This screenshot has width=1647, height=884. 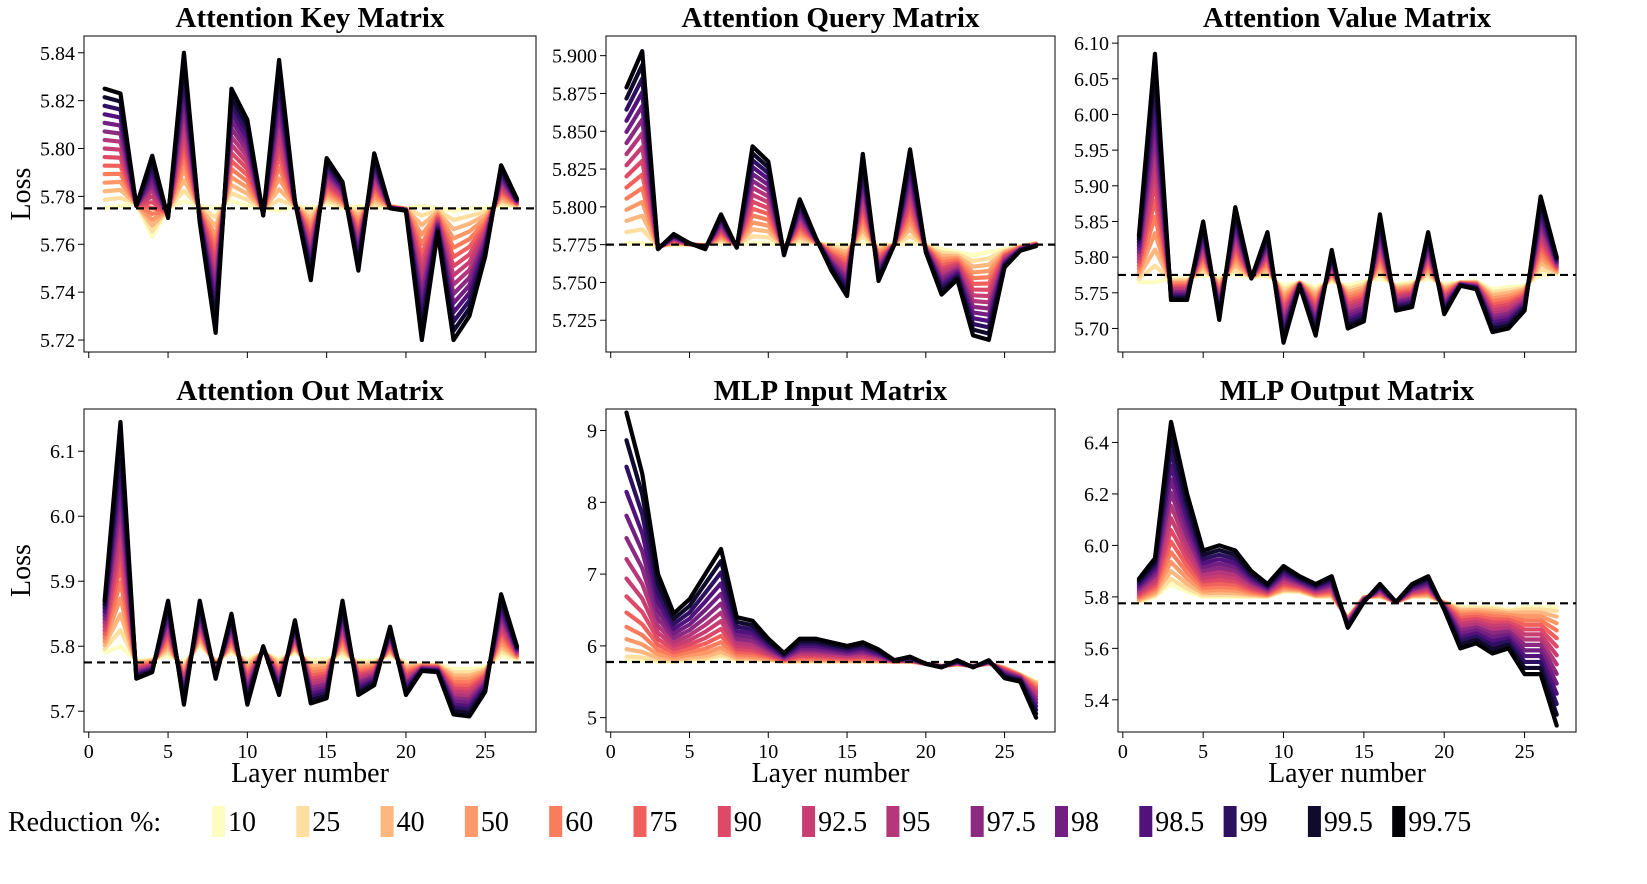 What do you see at coordinates (574, 321) in the screenshot?
I see `y-tick-label: 5.725` at bounding box center [574, 321].